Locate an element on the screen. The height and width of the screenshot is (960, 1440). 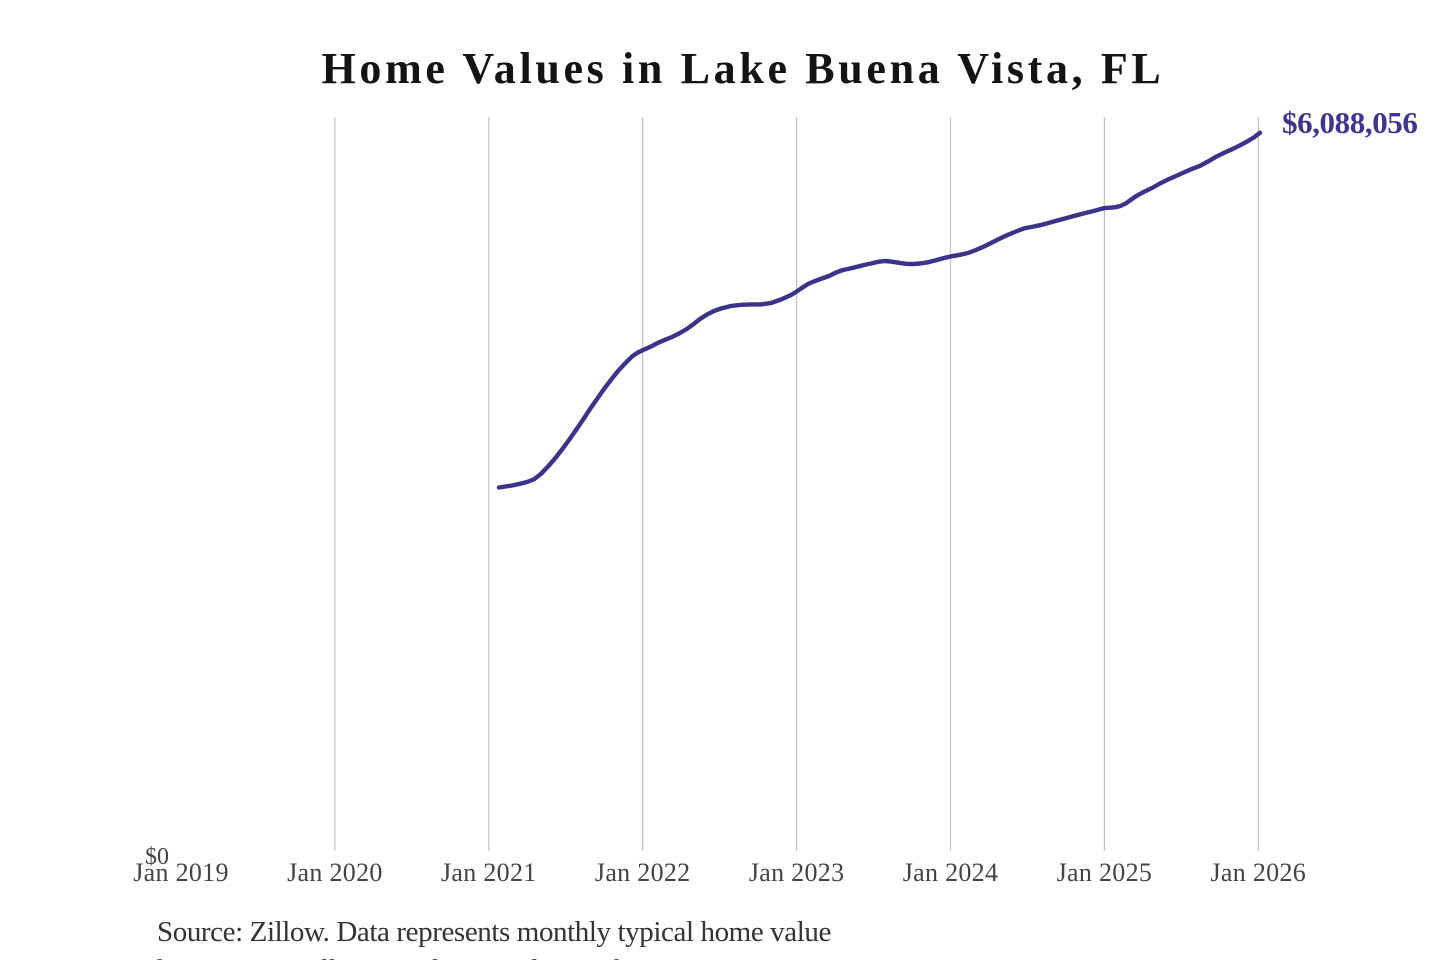
svg-text: Jan 2024 is located at coordinates (951, 872).